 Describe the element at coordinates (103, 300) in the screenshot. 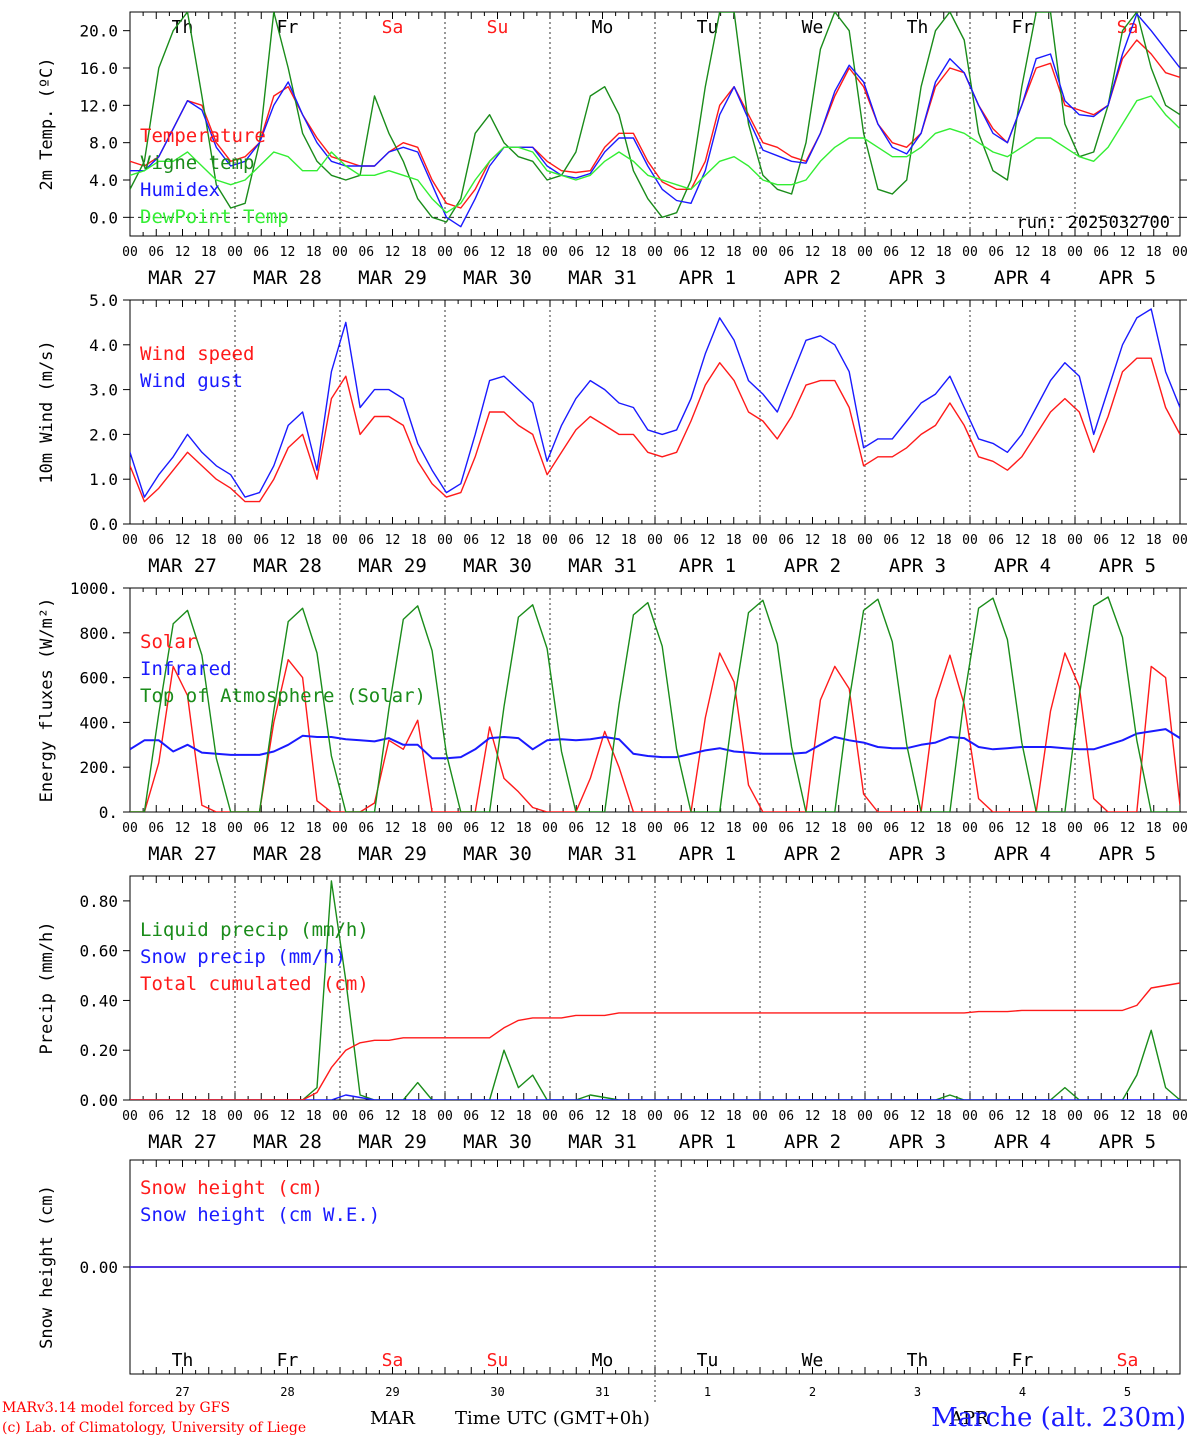

I see `y-tick-label: 5.0` at that location.